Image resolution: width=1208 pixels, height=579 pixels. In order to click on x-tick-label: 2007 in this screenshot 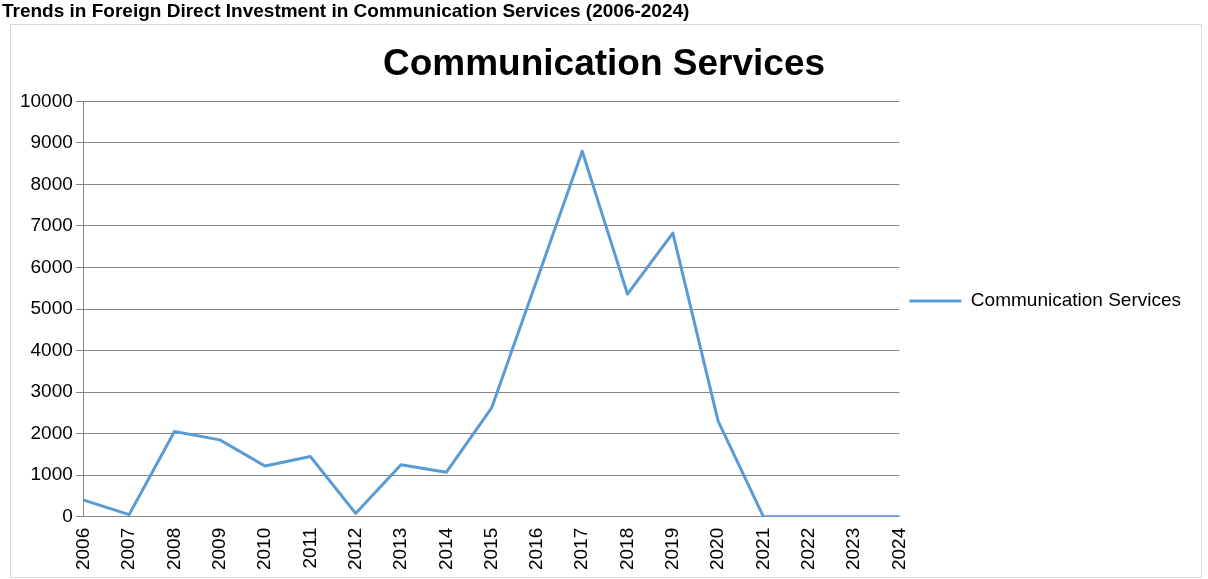, I will do `click(128, 549)`.